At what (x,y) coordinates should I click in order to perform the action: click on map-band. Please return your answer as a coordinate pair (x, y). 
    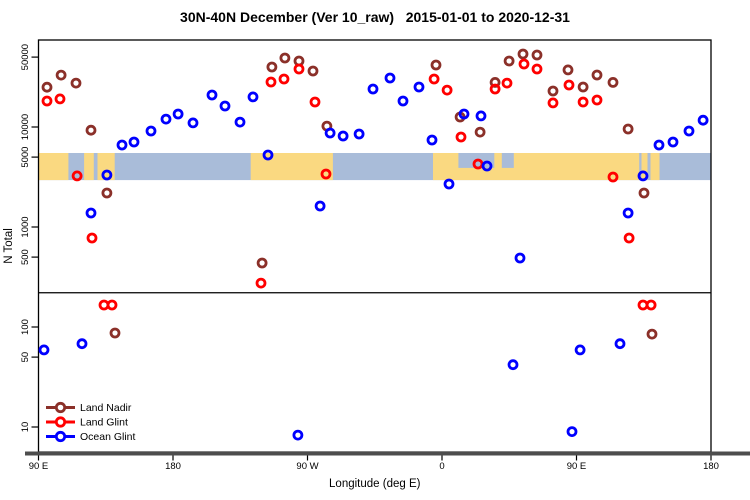
    Looking at the image, I should click on (374, 167).